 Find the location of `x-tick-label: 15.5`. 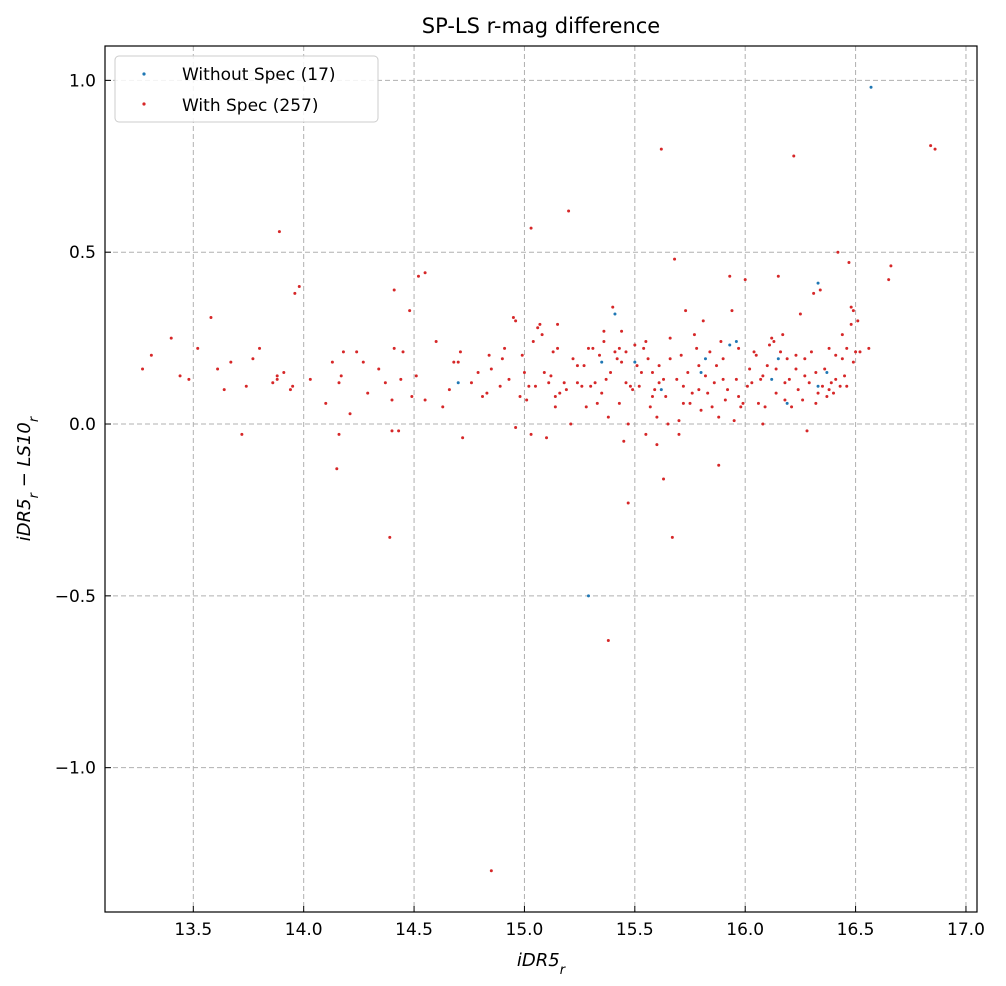

x-tick-label: 15.5 is located at coordinates (635, 930).